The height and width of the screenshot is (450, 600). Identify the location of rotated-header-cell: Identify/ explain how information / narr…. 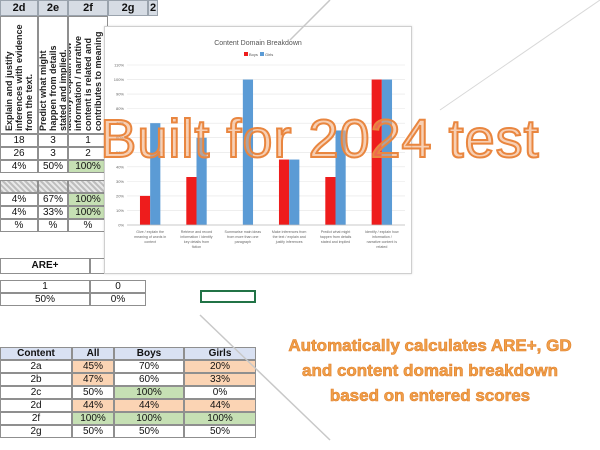
(88, 75).